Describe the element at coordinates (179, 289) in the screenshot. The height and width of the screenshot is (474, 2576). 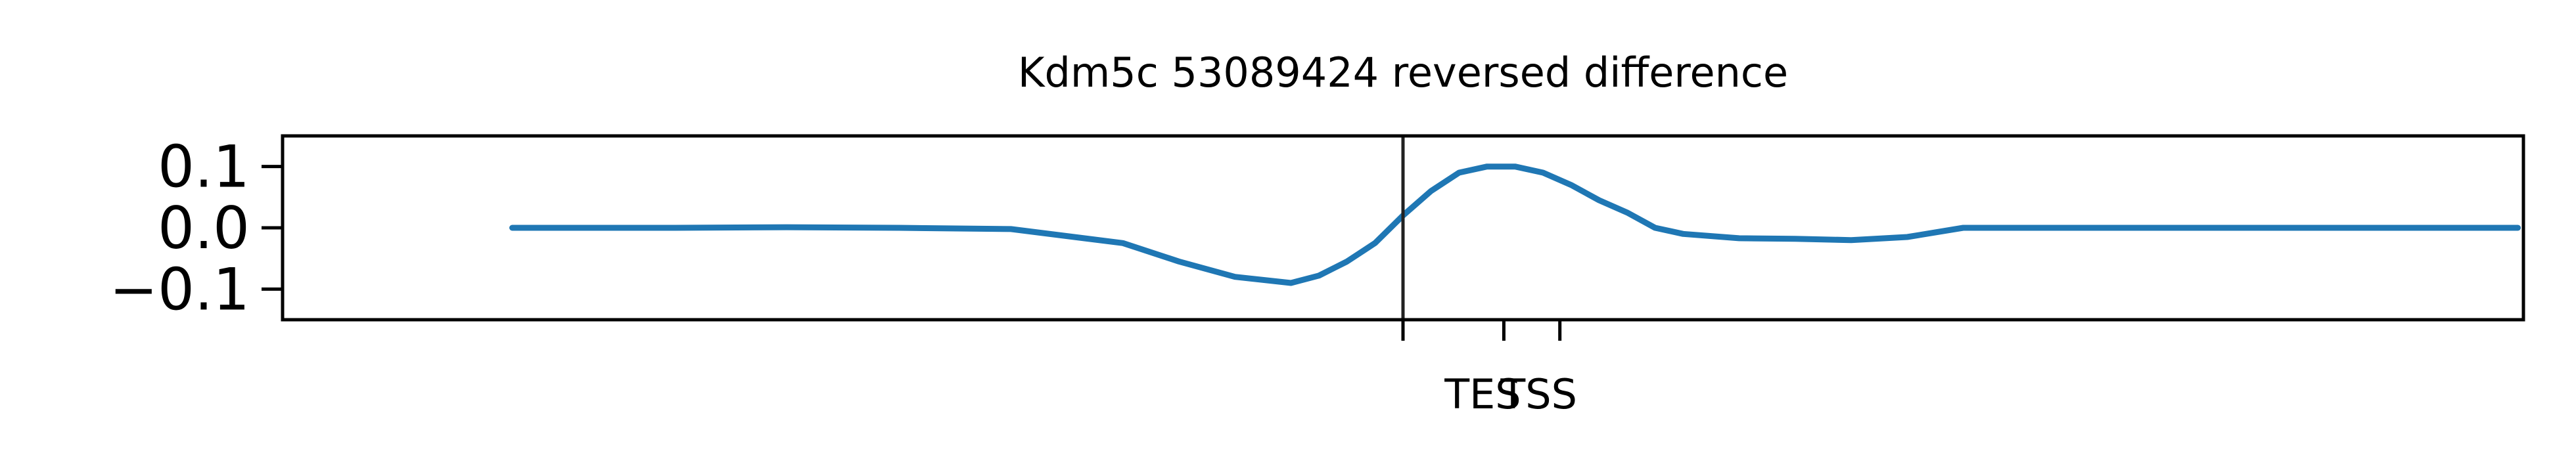
I see `y-tick-label: −0.1` at that location.